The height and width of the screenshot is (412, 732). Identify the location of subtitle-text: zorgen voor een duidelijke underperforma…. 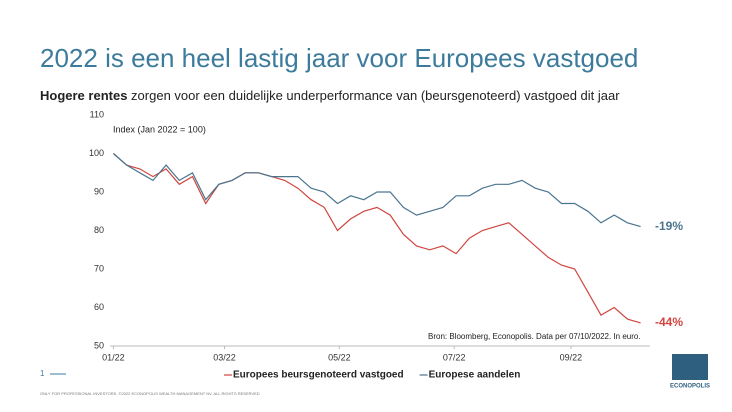
(375, 95).